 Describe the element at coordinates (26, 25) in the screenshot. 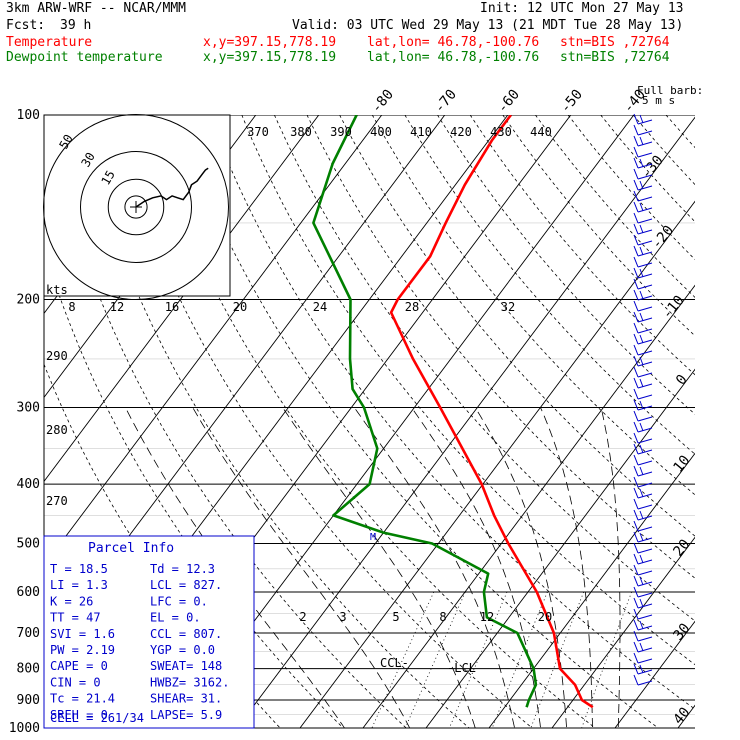

I see `forecast-label: Fcst:` at that location.